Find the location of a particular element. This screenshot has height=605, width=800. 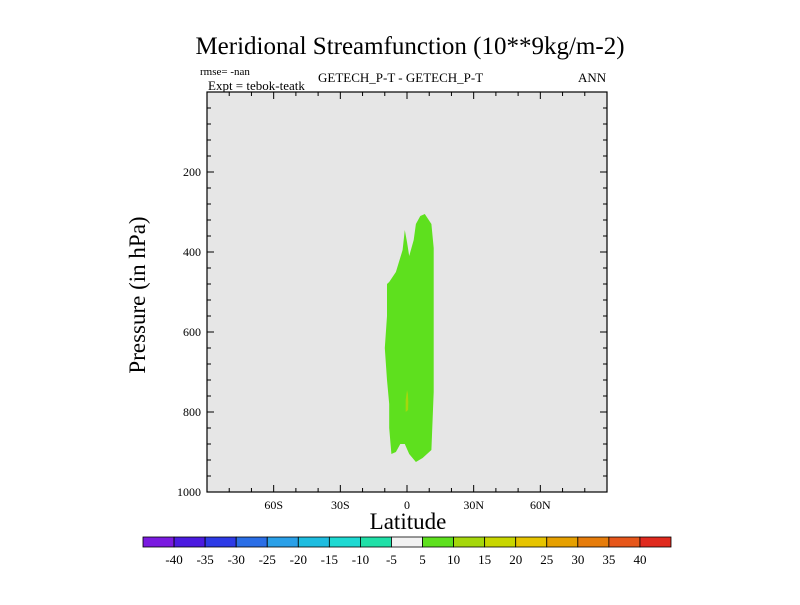

colorbar-label: -30 is located at coordinates (236, 559).